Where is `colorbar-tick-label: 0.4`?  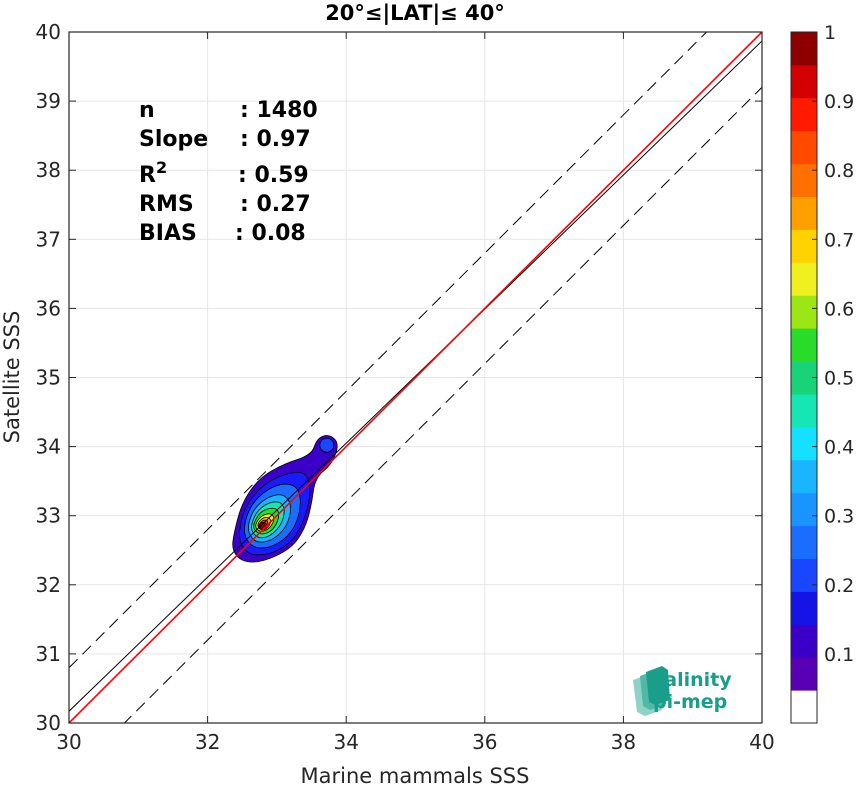
colorbar-tick-label: 0.4 is located at coordinates (839, 448).